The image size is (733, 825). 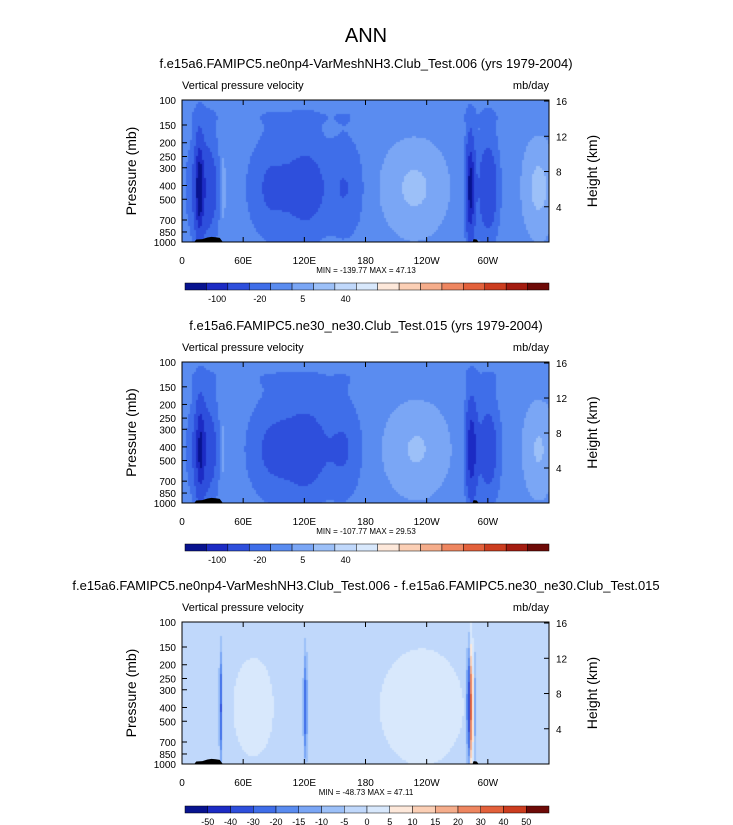 What do you see at coordinates (366, 792) in the screenshot?
I see `min-max-stats: MIN = -48.73 MAX = 47.11` at bounding box center [366, 792].